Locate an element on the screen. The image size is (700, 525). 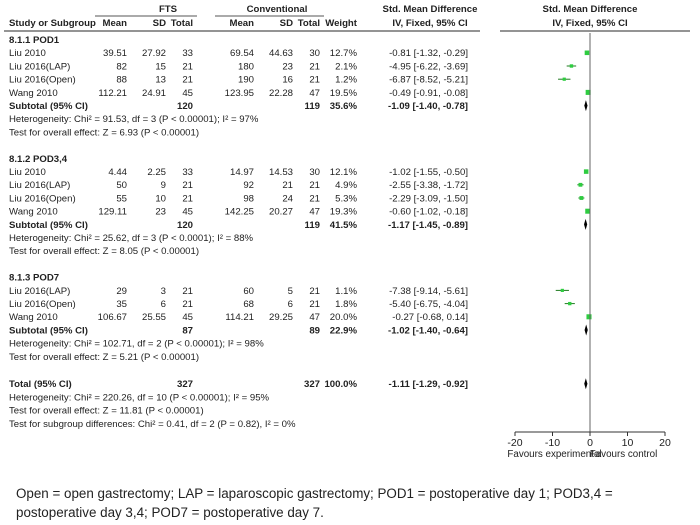
conventional-mean: 68 is located at coordinates (248, 304).